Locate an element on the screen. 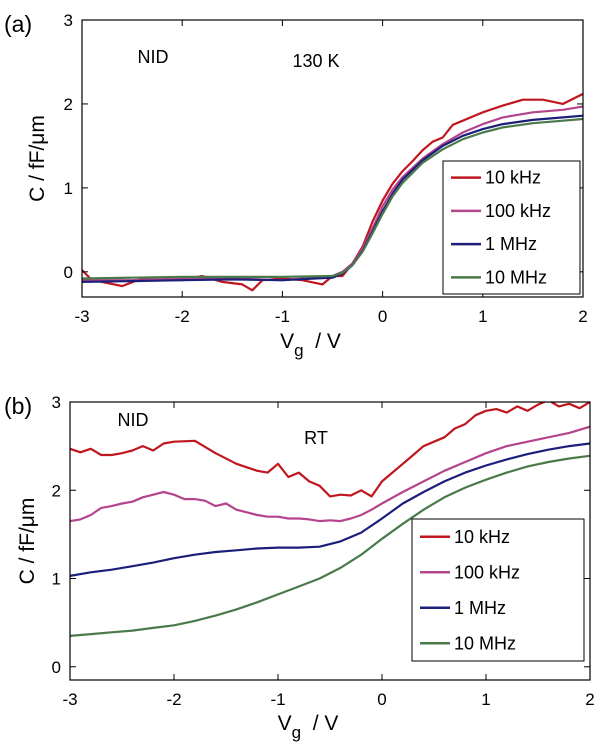 The height and width of the screenshot is (750, 604). annotation: RT is located at coordinates (316, 438).